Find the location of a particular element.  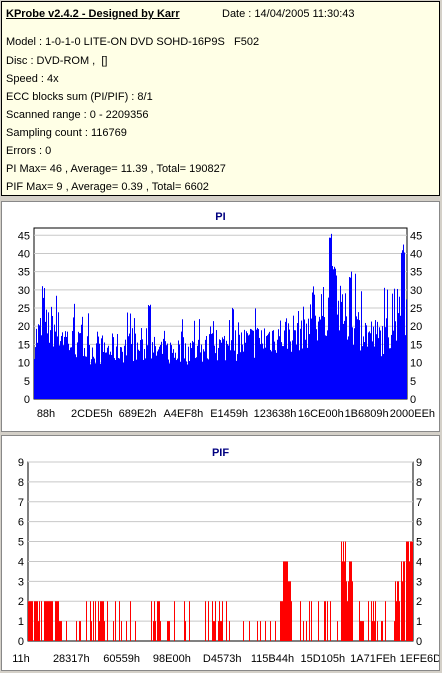

y-tick-label-left: 1 is located at coordinates (21, 622).